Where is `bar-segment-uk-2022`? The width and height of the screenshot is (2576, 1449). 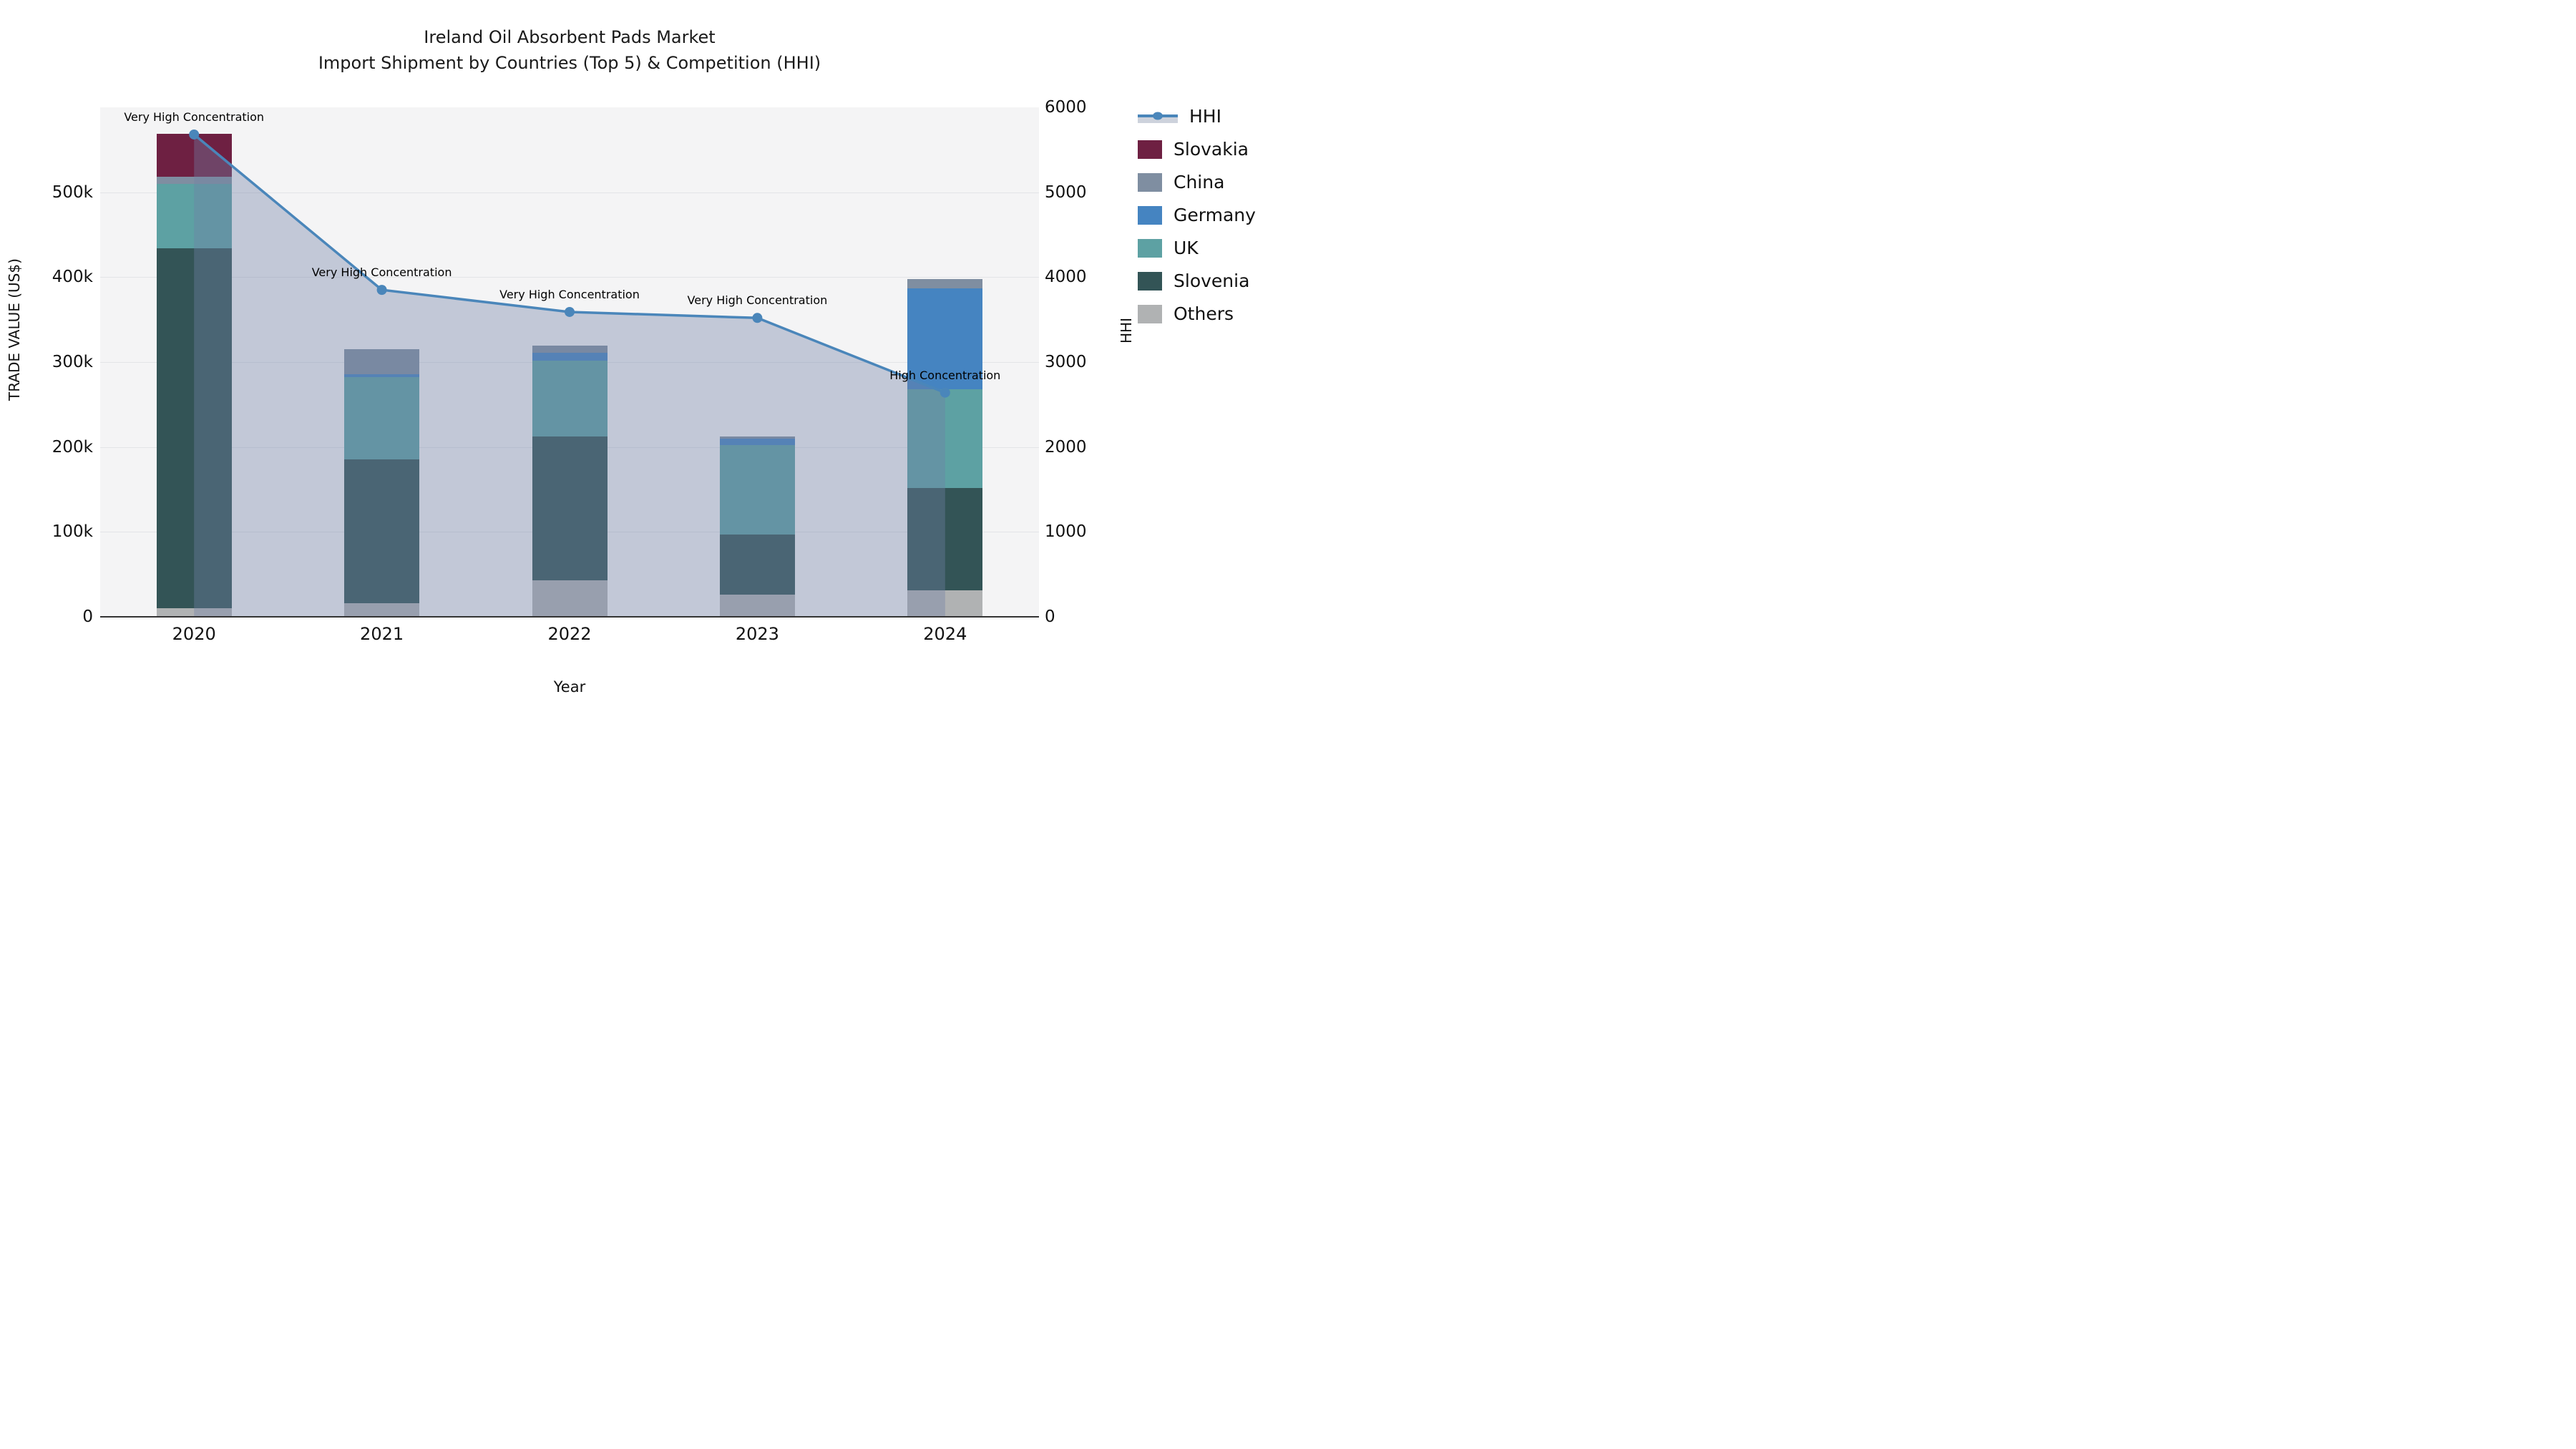 bar-segment-uk-2022 is located at coordinates (570, 398).